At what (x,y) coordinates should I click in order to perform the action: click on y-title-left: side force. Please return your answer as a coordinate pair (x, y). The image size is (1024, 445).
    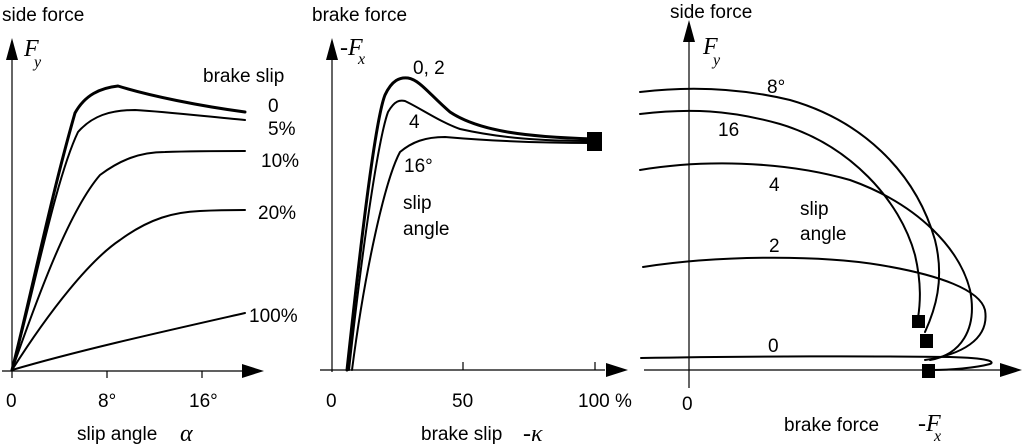
    Looking at the image, I should click on (43, 15).